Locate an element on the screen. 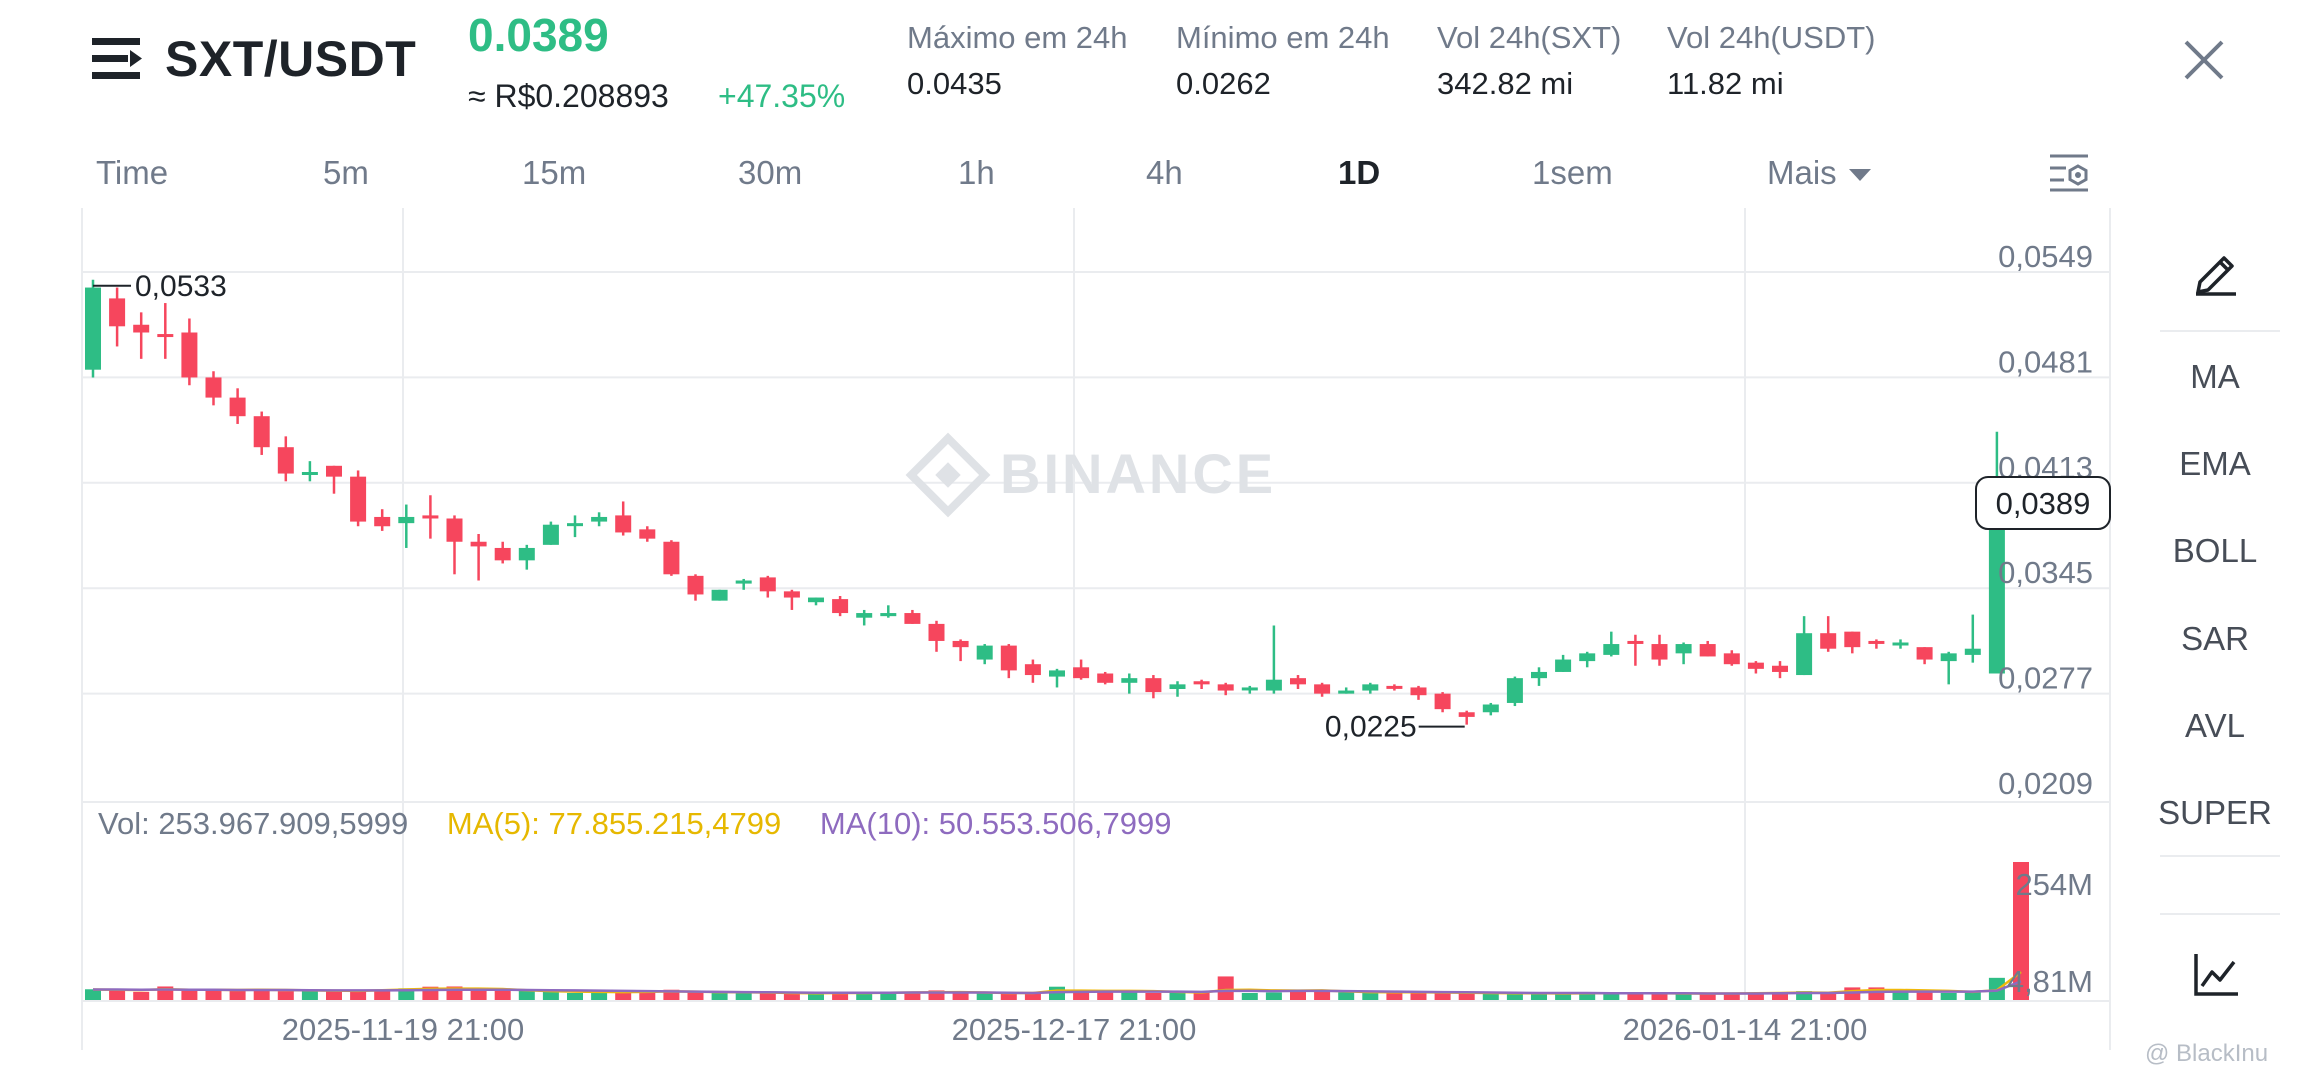 The height and width of the screenshot is (1080, 2312). chart-settings-icon is located at coordinates (2070, 172).